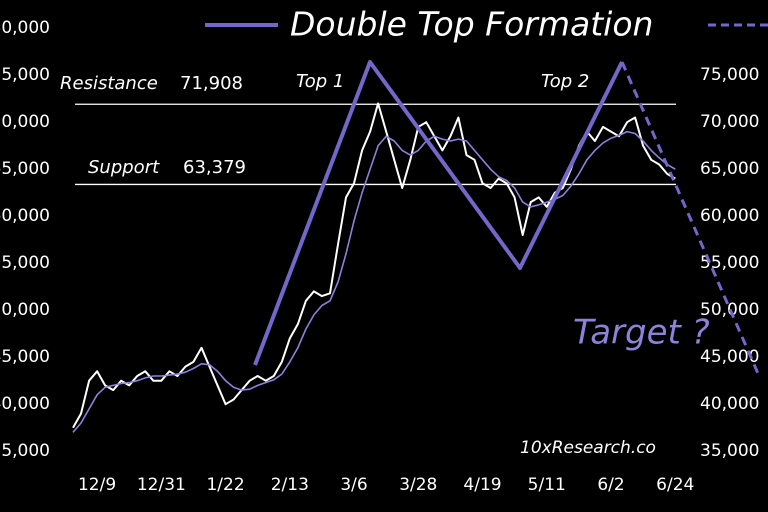  What do you see at coordinates (25, 263) in the screenshot?
I see `y-tick-label: 55,000` at bounding box center [25, 263].